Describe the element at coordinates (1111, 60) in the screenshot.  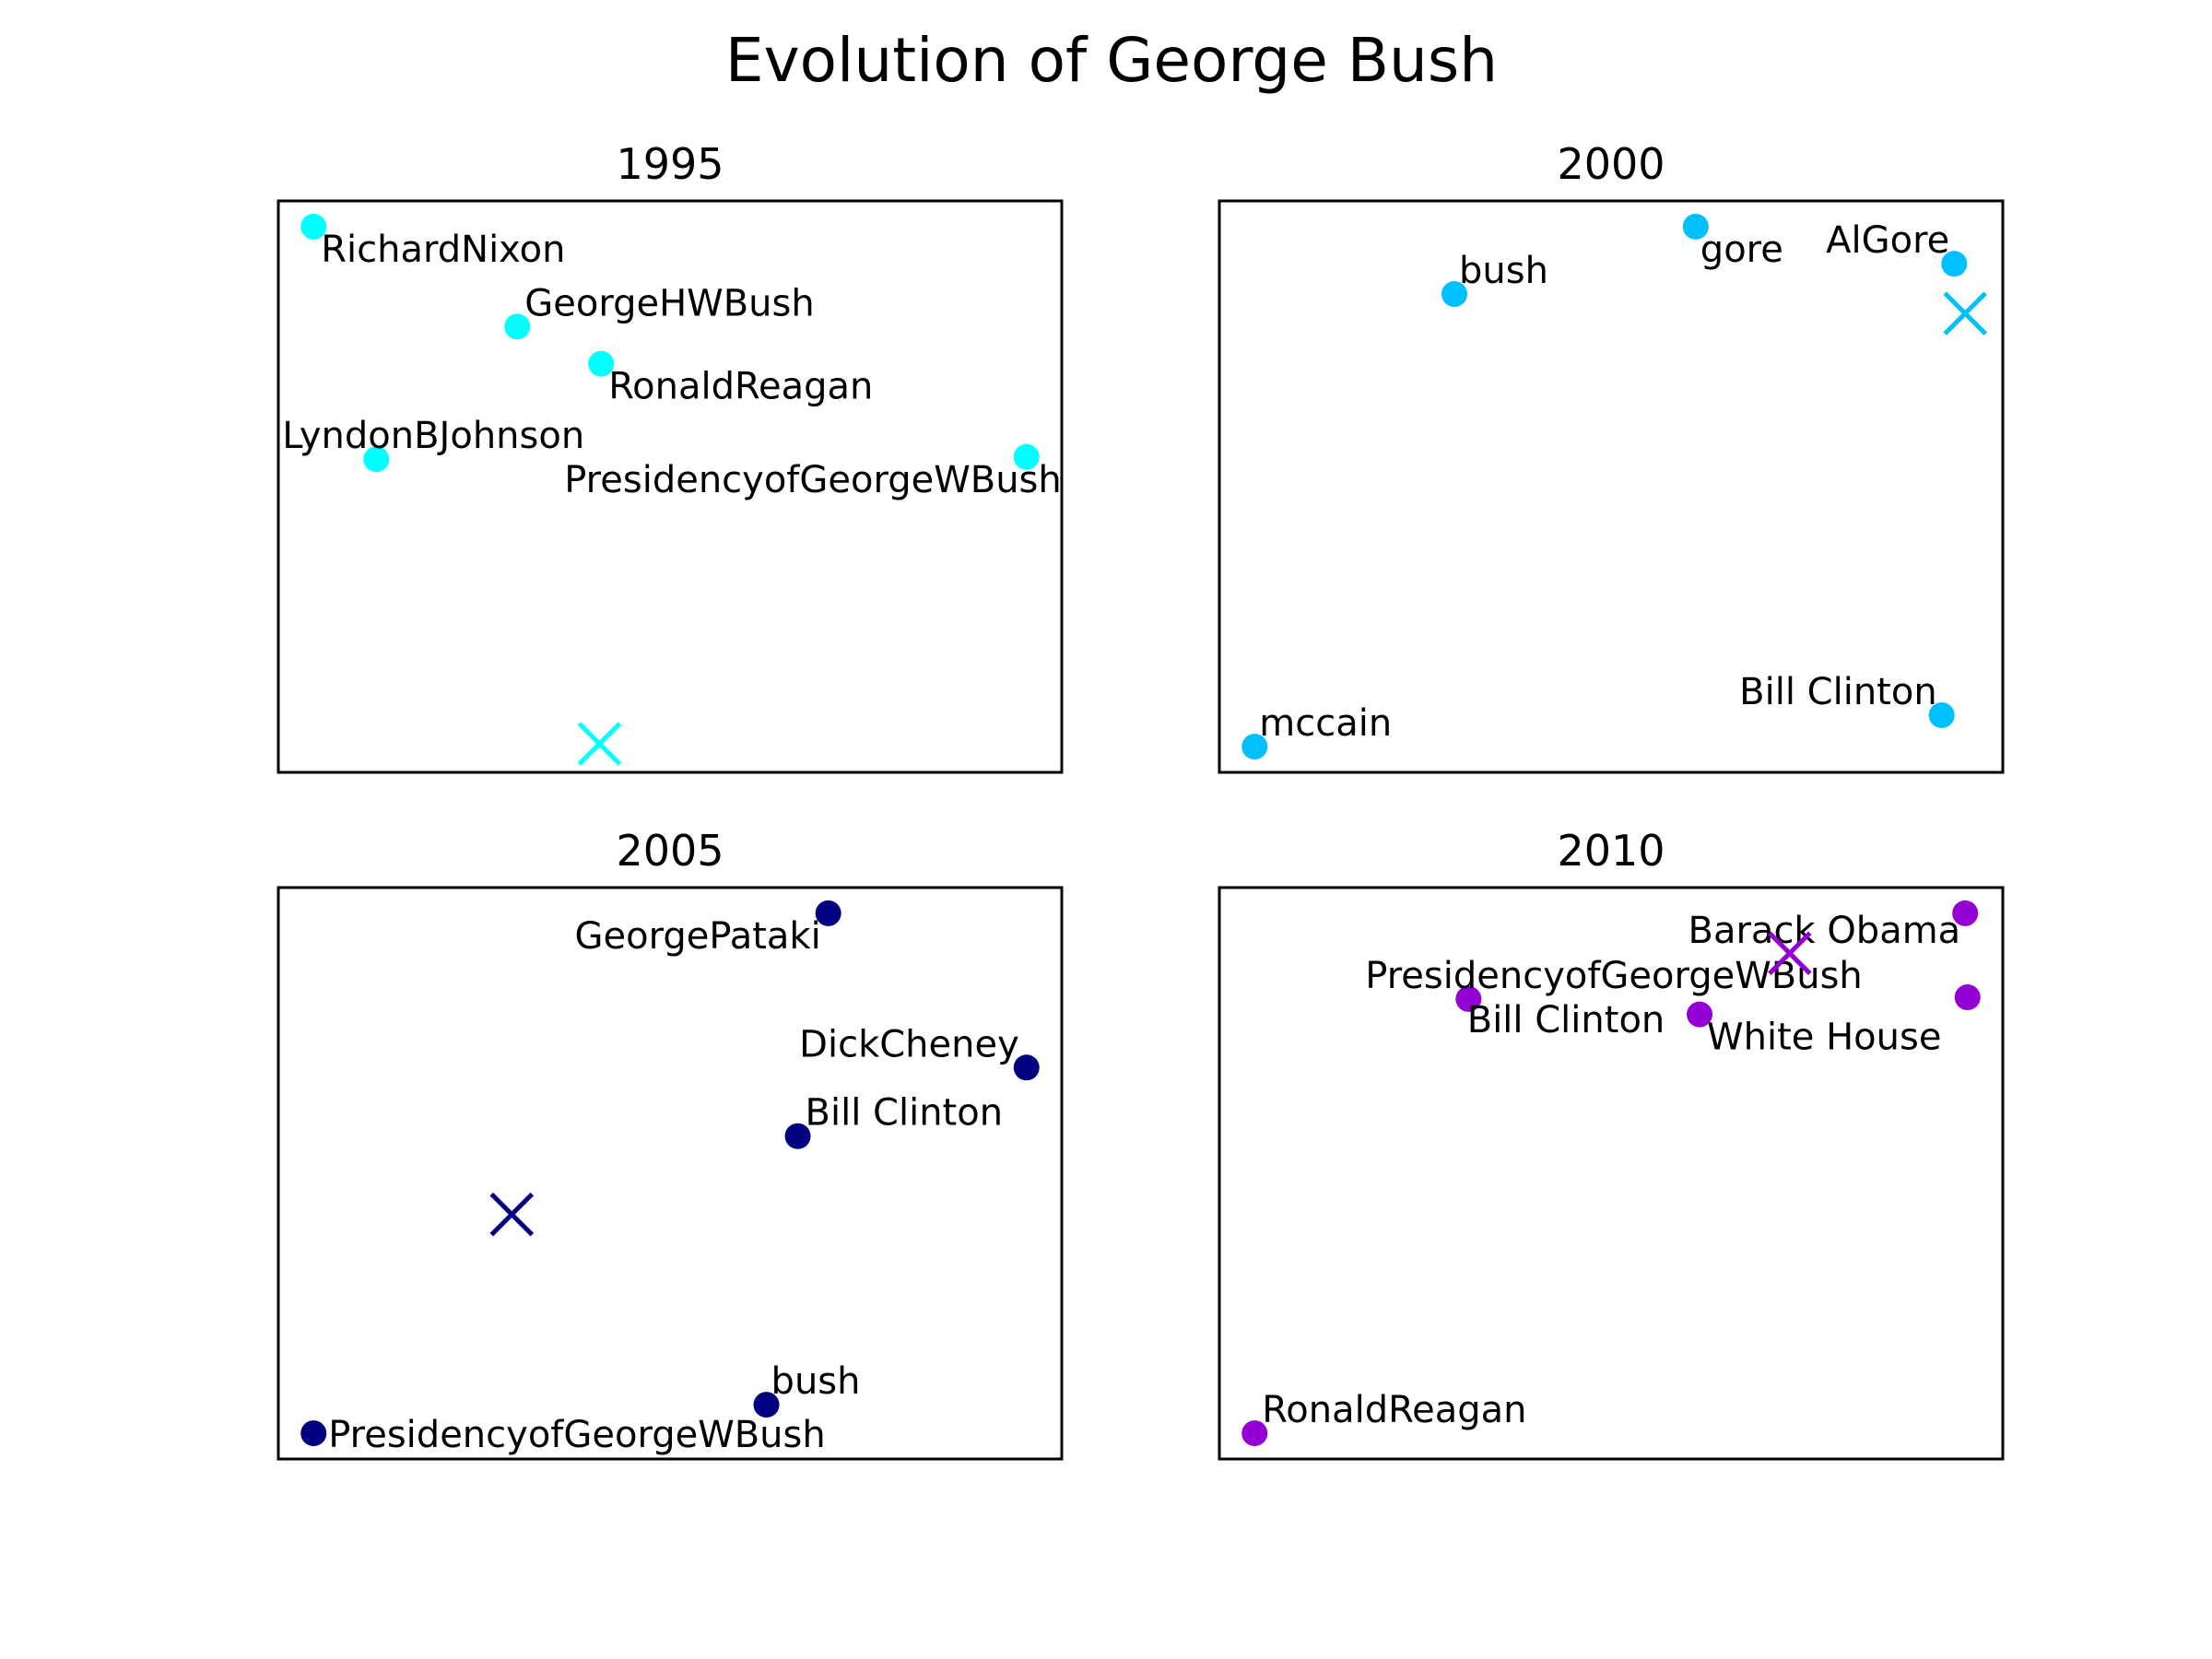
I see `figure-title: Evolution of George Bush` at that location.